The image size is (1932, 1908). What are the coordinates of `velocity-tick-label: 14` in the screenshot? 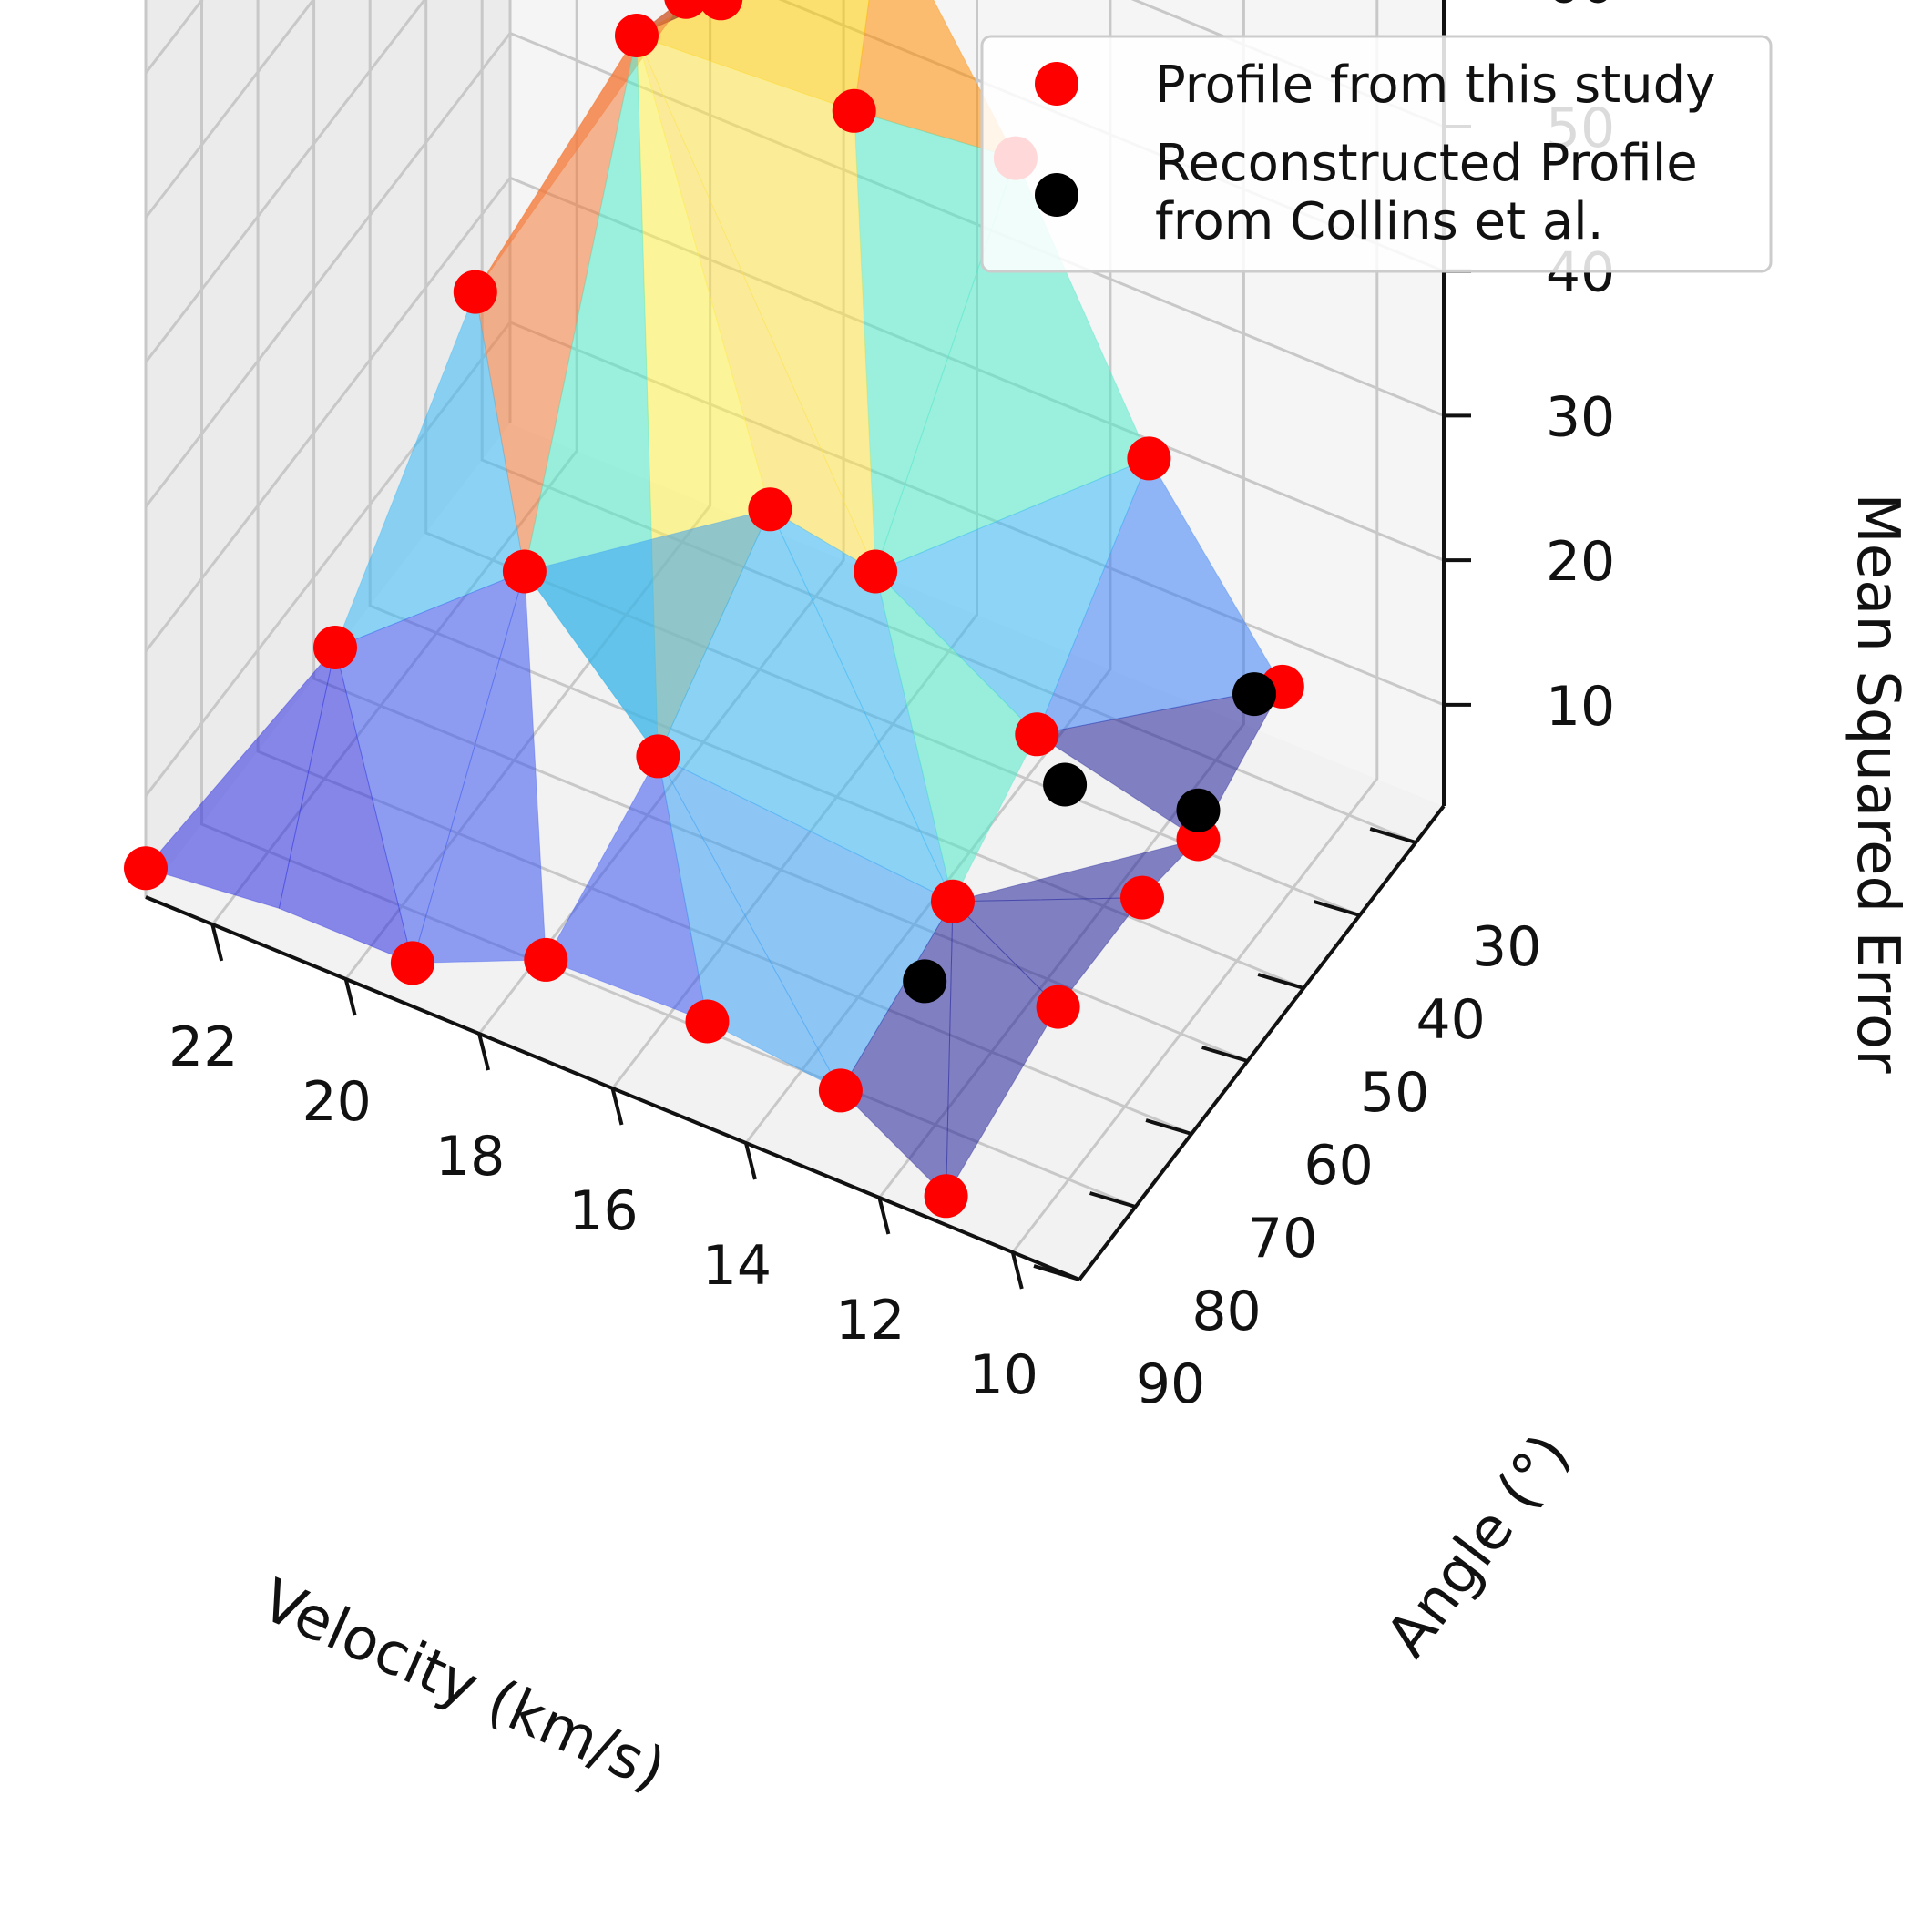 It's located at (737, 1266).